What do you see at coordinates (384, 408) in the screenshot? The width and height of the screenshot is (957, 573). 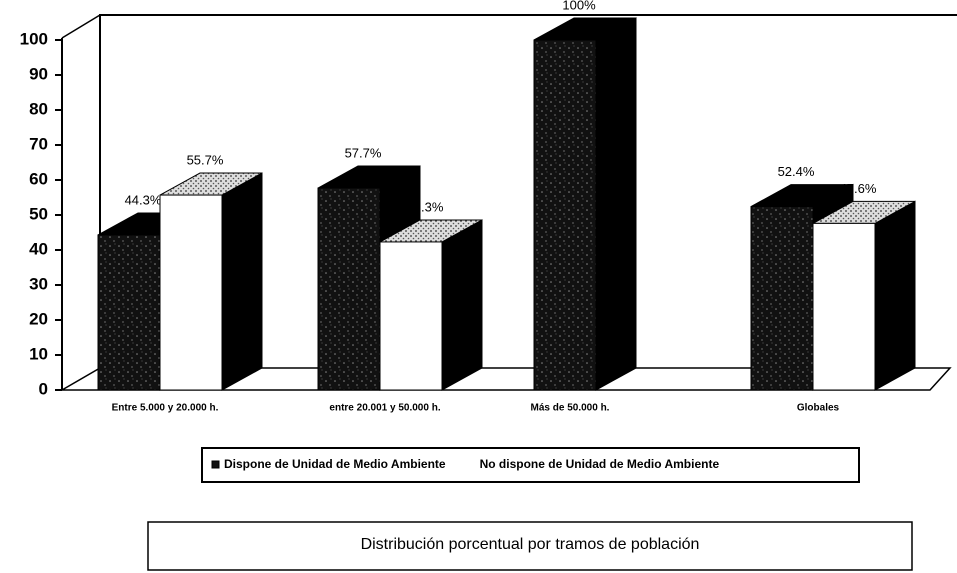 I see `x-tick-label: entre 20.001 y 50.000 h.` at bounding box center [384, 408].